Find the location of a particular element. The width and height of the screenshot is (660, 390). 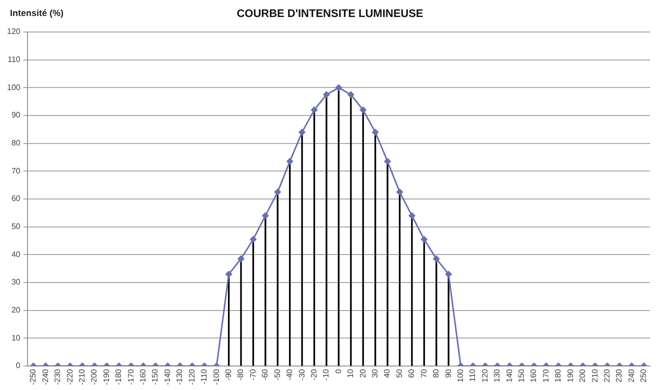

x-tick-label: 190 is located at coordinates (570, 375).